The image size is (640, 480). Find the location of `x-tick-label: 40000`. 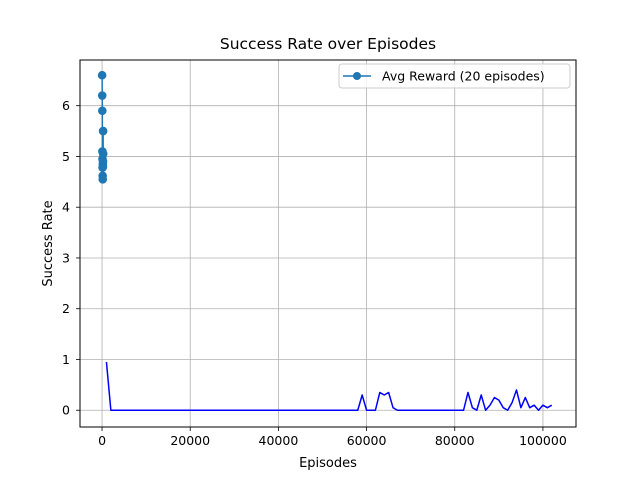

x-tick-label: 40000 is located at coordinates (279, 440).